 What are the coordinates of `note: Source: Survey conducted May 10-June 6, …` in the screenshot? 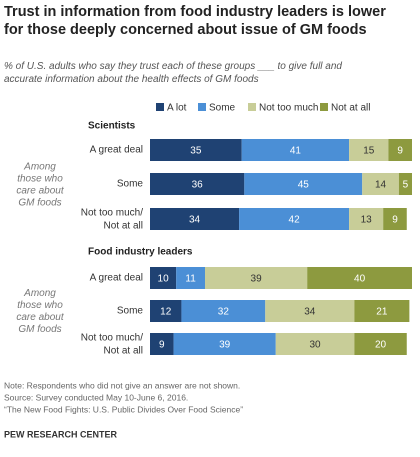 It's located at (96, 397).